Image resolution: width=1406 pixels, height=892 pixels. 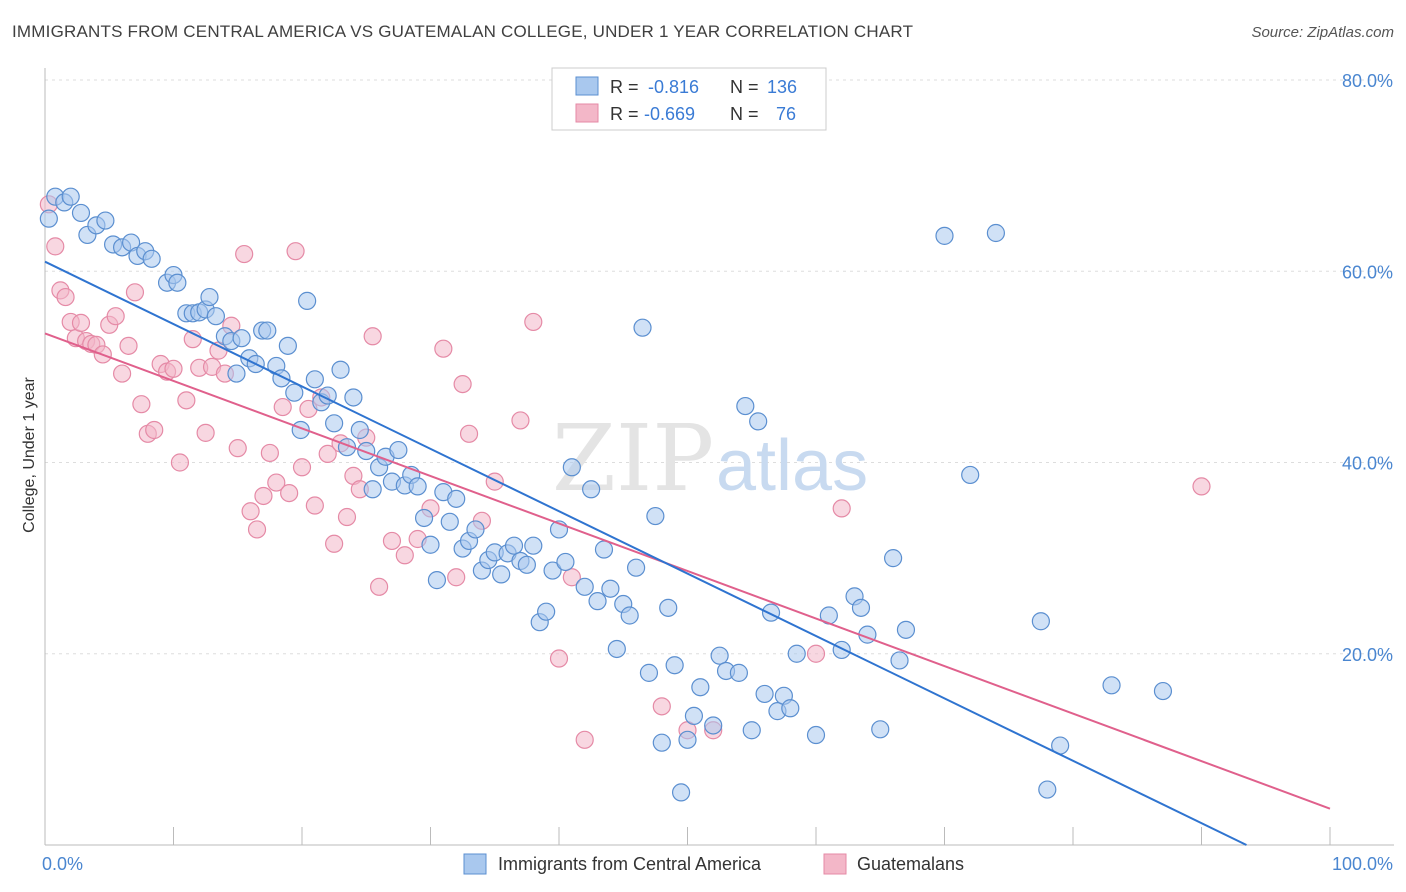 What do you see at coordinates (1367, 464) in the screenshot?
I see `y-tick-label: 40.0%` at bounding box center [1367, 464].